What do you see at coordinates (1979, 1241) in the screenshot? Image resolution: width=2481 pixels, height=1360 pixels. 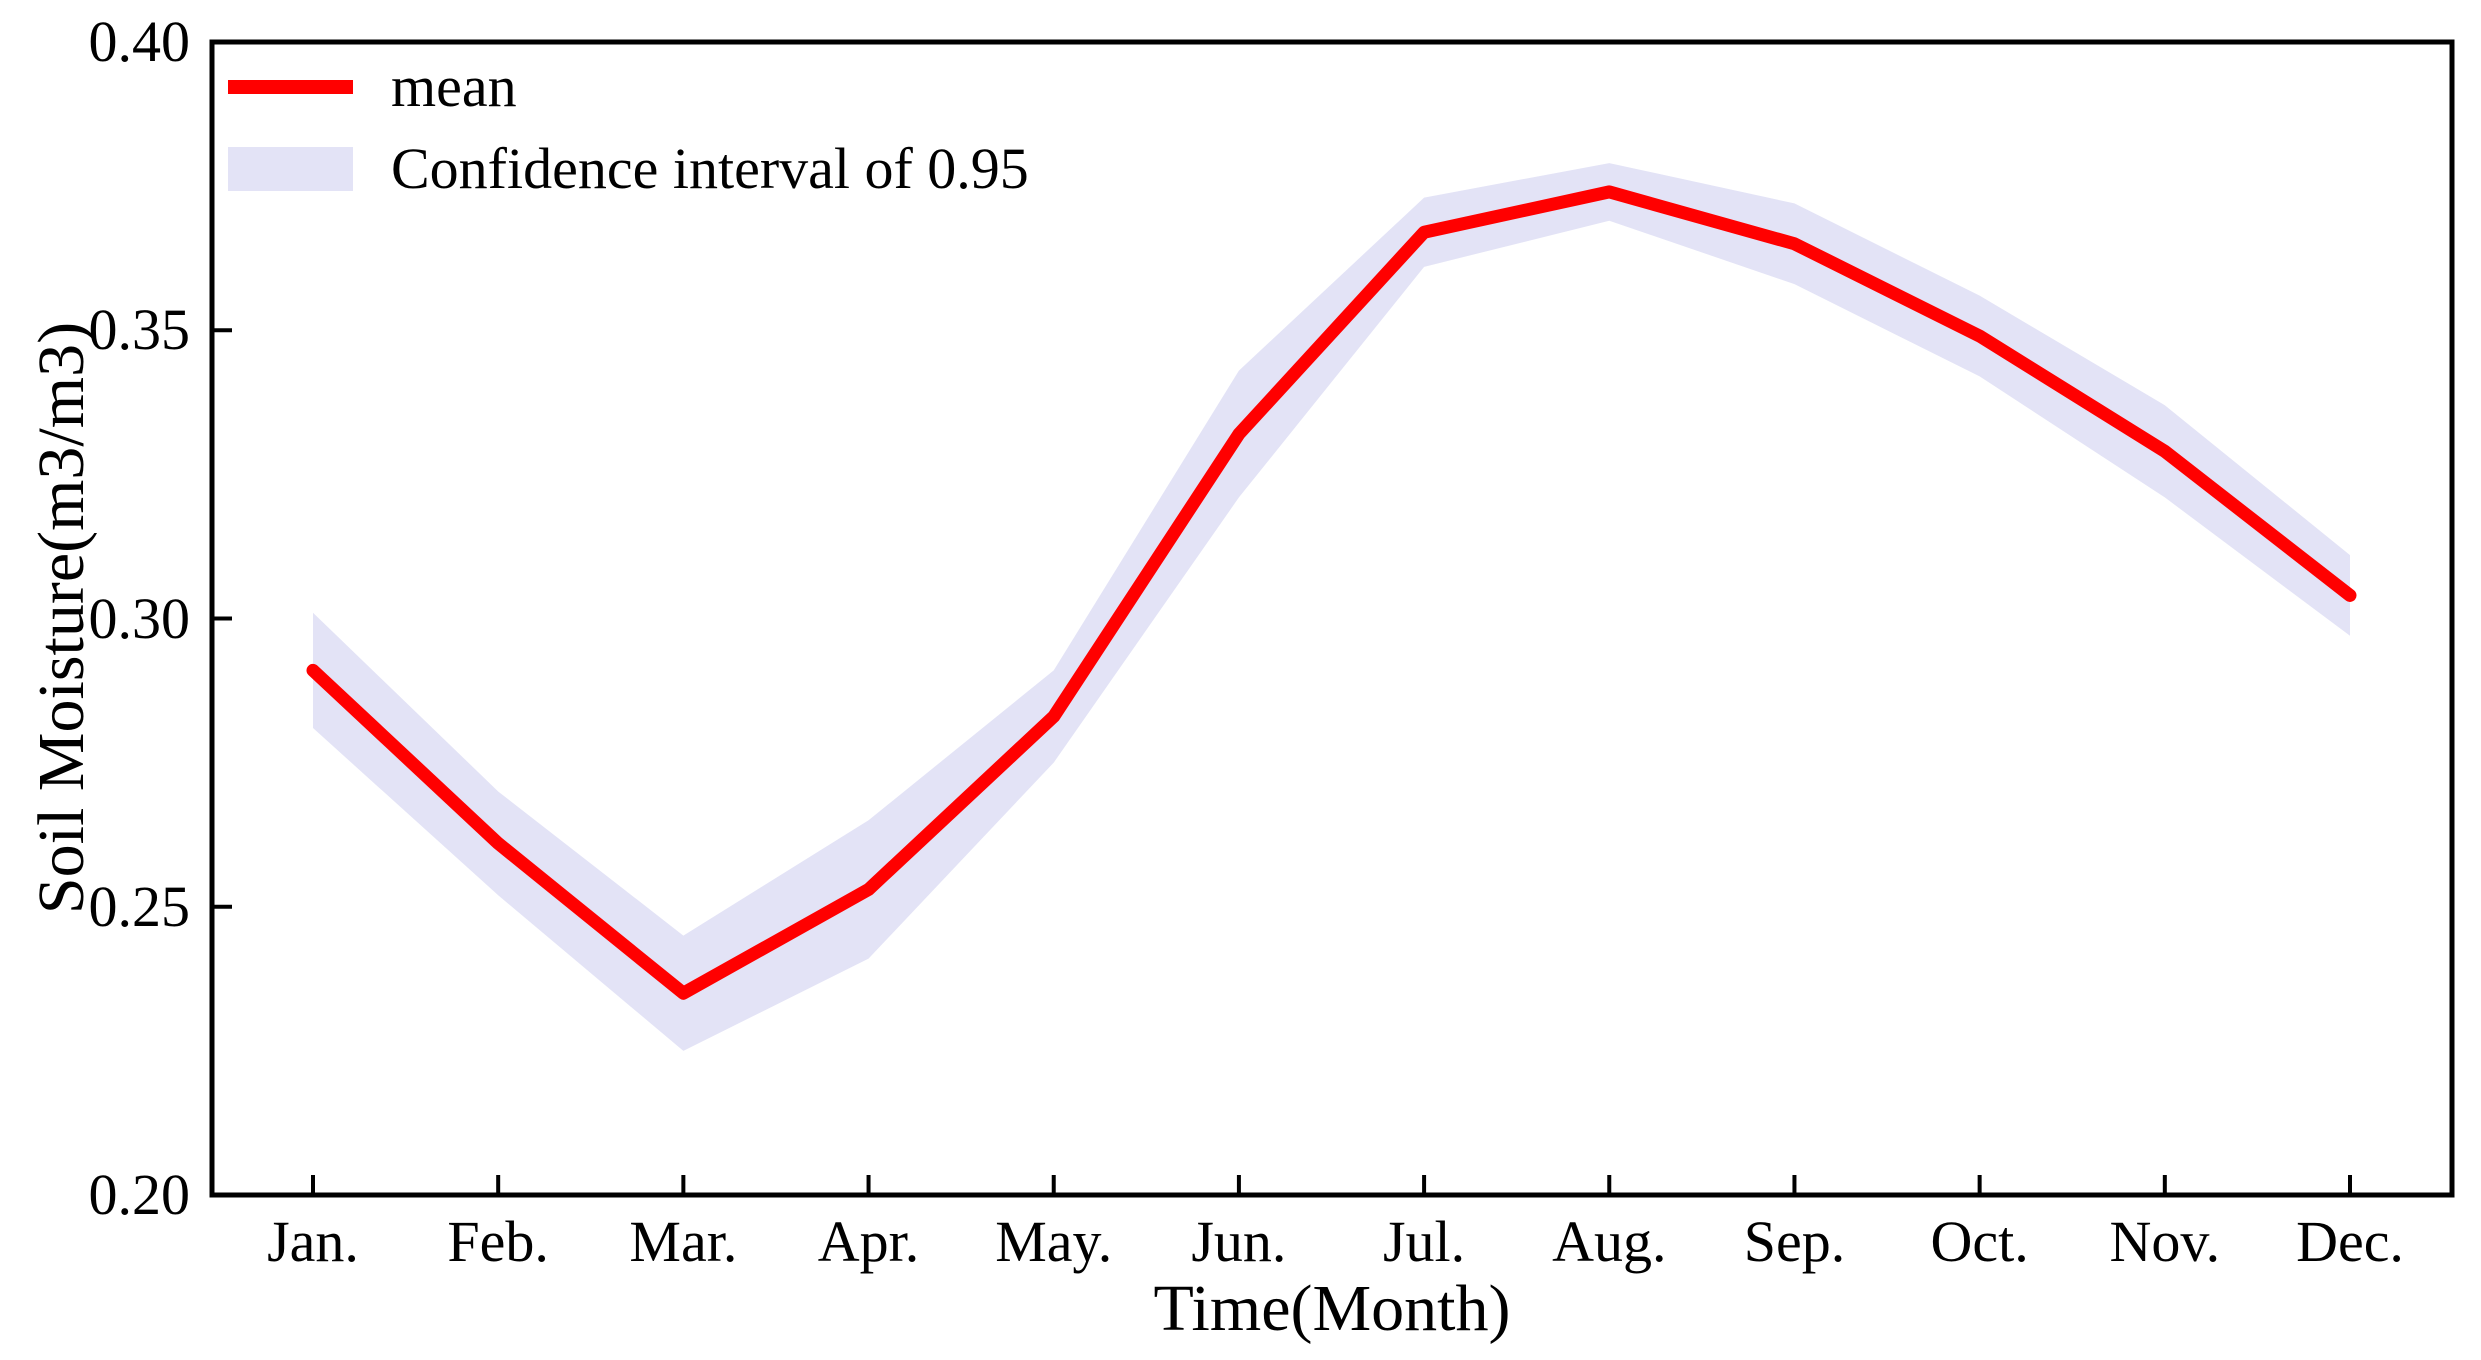 I see `x-tick-label: Oct.` at bounding box center [1979, 1241].